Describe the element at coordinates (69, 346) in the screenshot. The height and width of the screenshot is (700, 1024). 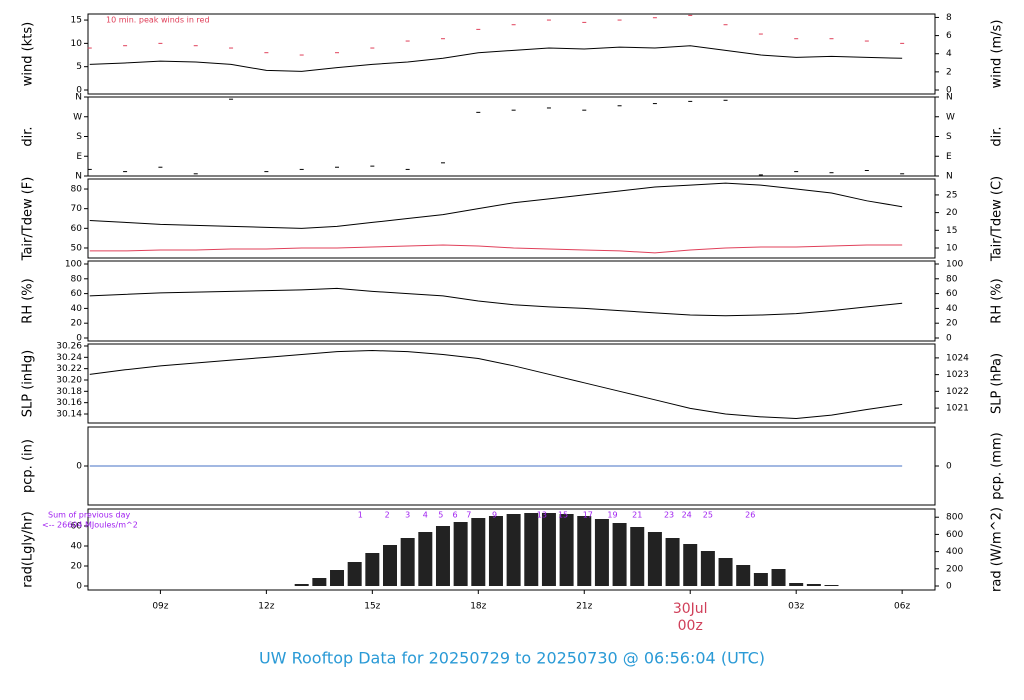
I see `y-tick-label: 30.26` at that location.